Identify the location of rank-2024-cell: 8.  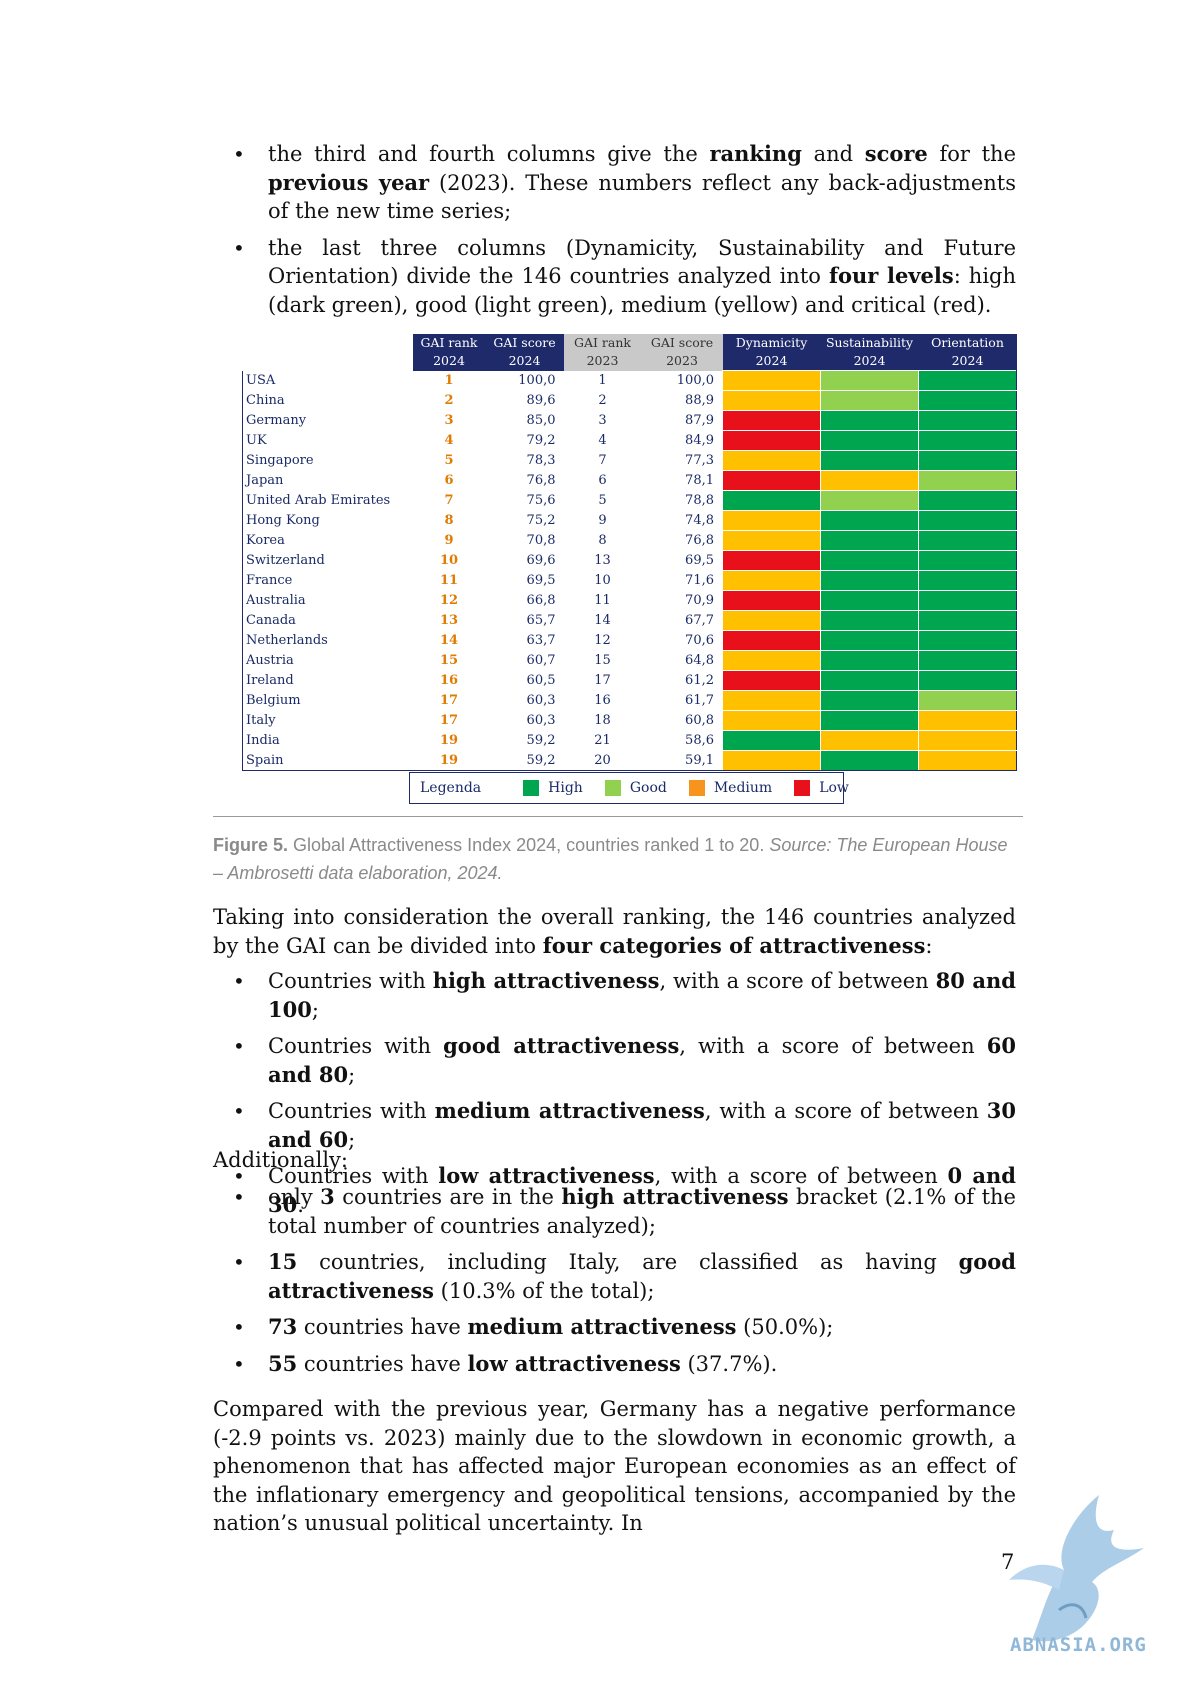
(449, 520).